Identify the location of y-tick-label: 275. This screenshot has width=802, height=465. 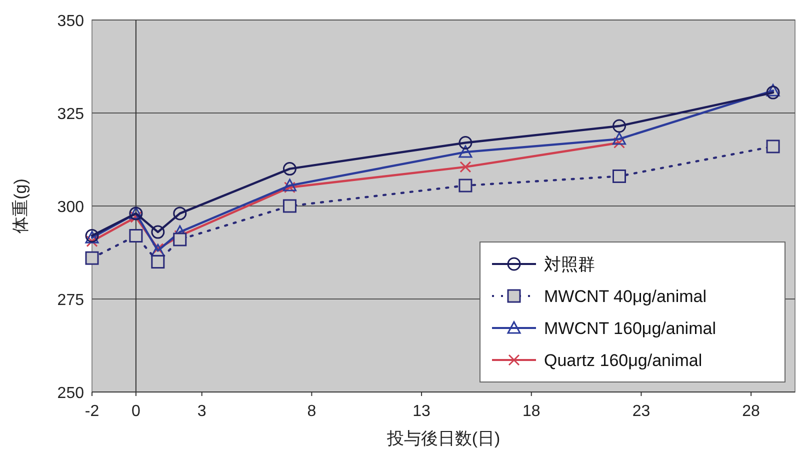
(70, 300).